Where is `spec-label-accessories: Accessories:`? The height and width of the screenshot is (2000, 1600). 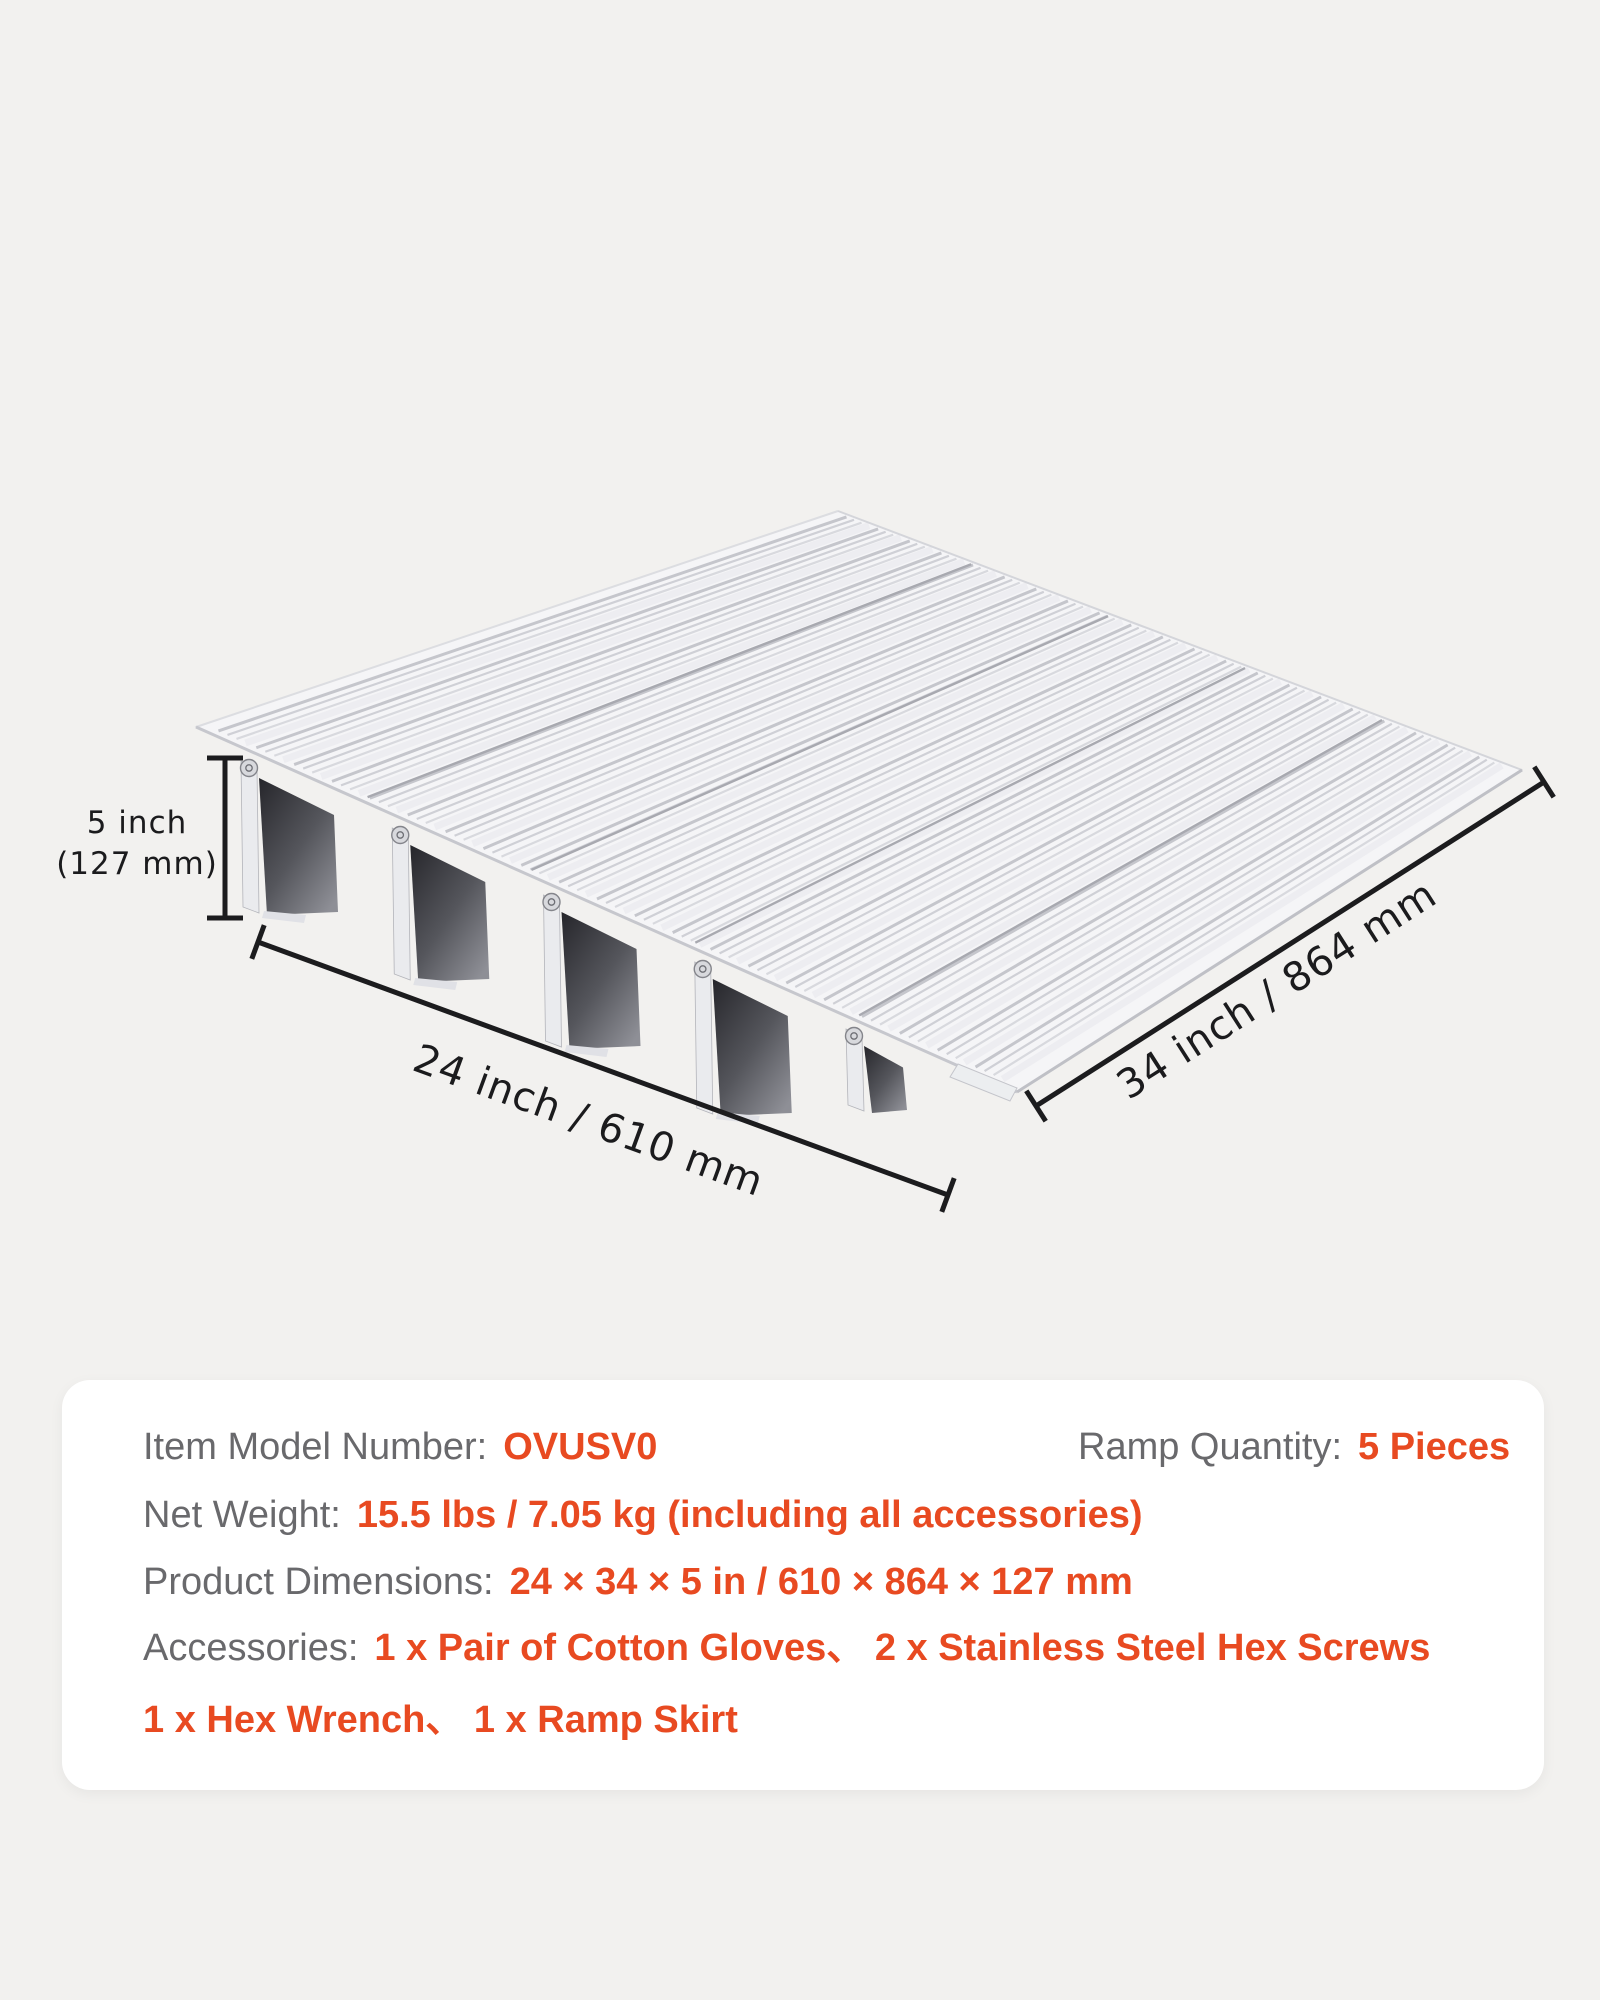
spec-label-accessories: Accessories: is located at coordinates (251, 1648).